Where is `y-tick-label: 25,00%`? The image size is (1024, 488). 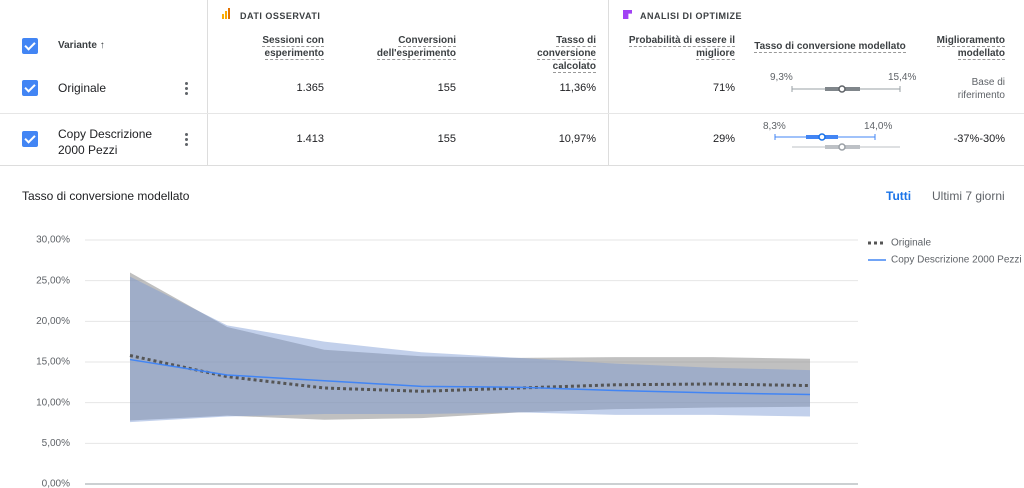
y-tick-label: 25,00% is located at coordinates (53, 280).